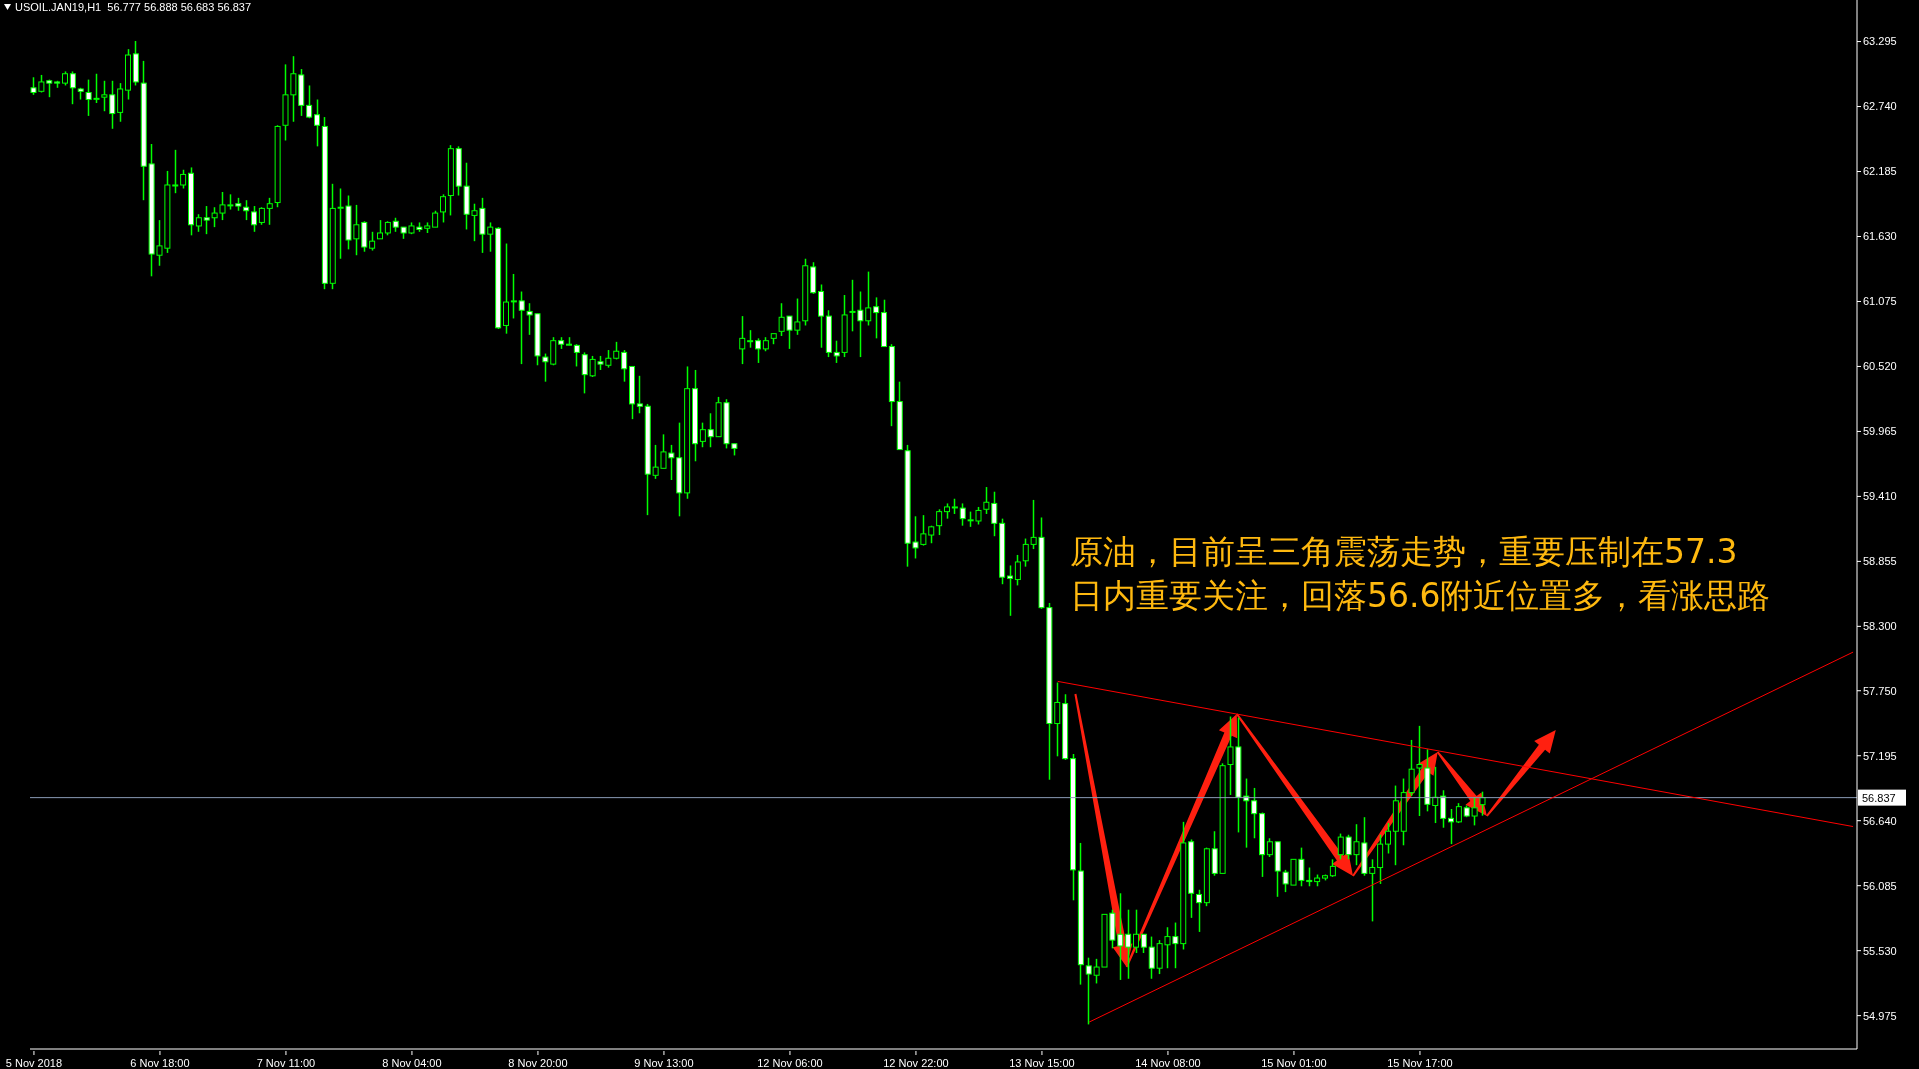 The width and height of the screenshot is (1919, 1069). I want to click on y-tick-label: 56.640, so click(1880, 820).